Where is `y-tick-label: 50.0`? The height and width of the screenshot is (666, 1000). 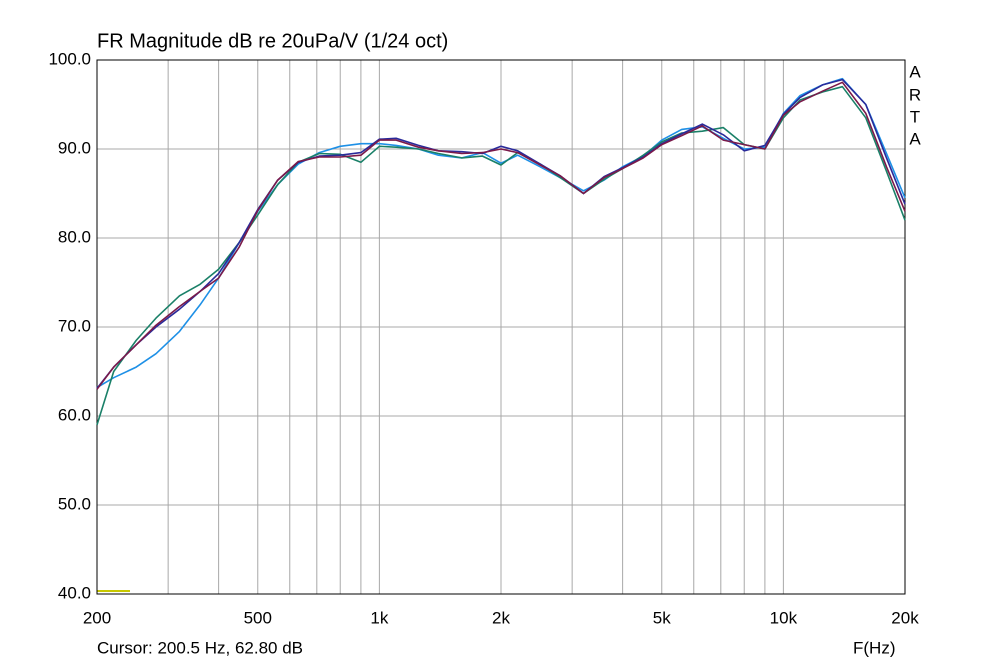
y-tick-label: 50.0 is located at coordinates (74, 503).